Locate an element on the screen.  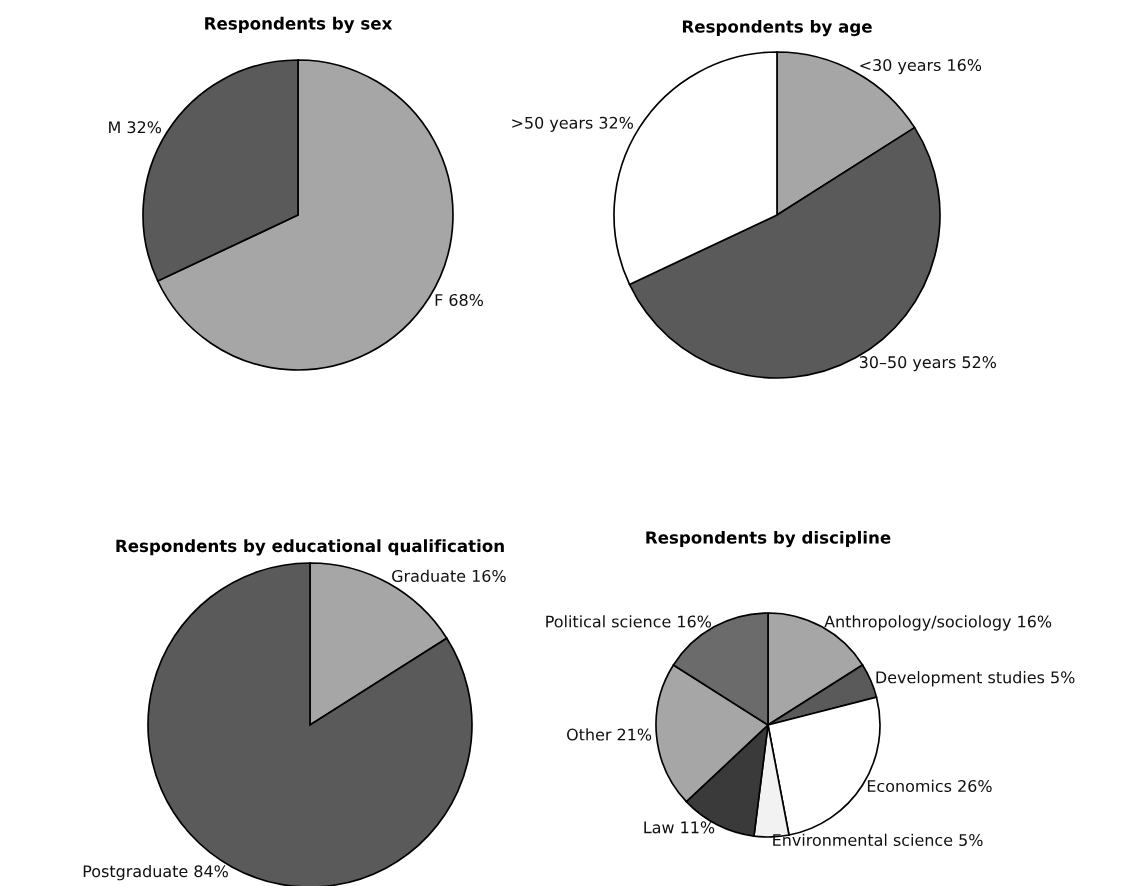
slice-label: Law 11% is located at coordinates (679, 827).